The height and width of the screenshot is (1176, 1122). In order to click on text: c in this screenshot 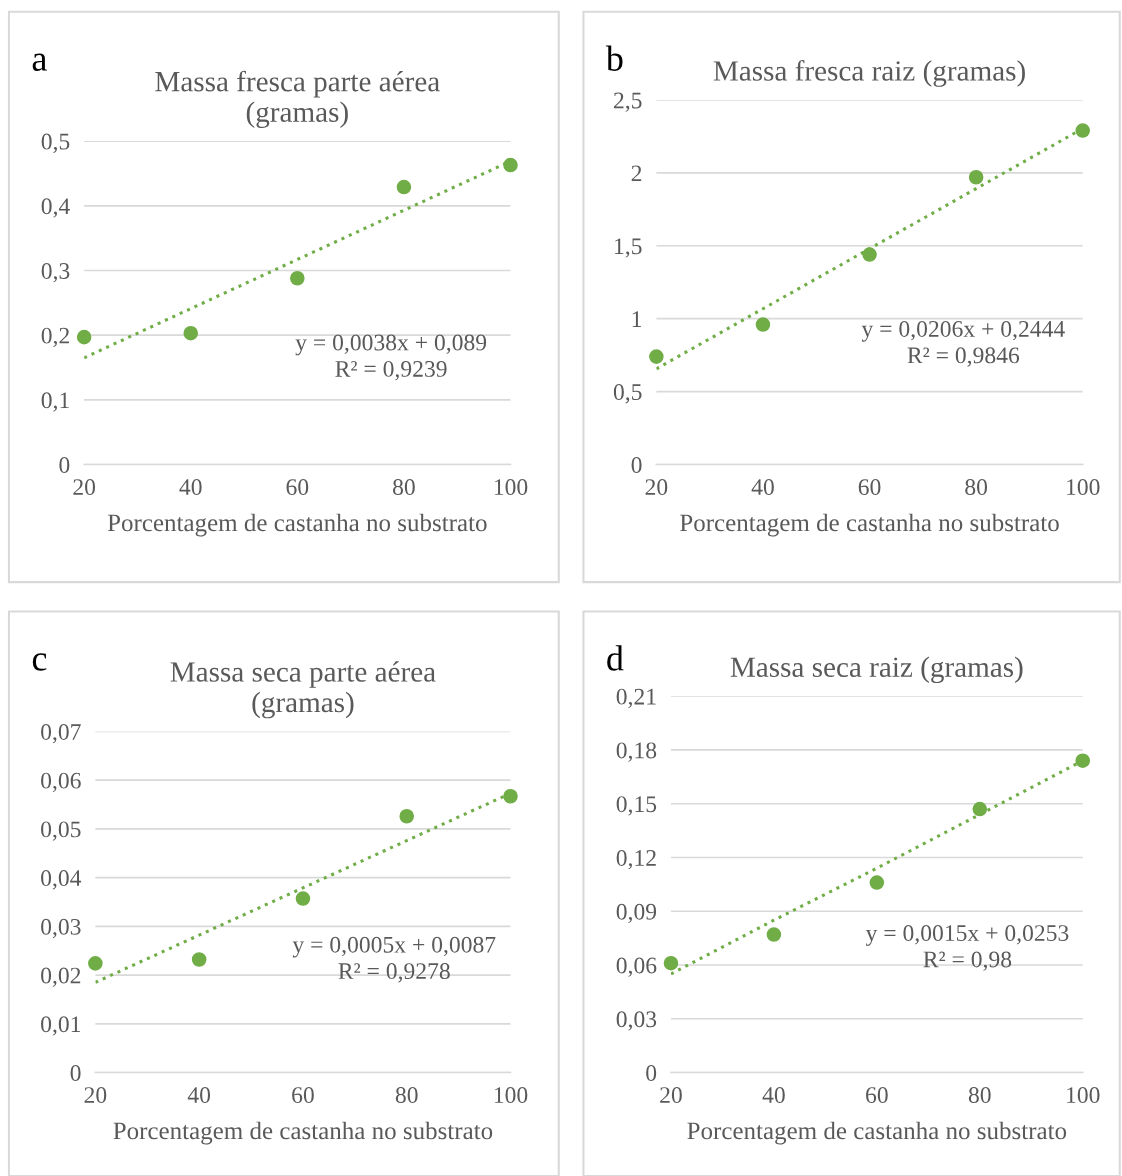, I will do `click(39, 662)`.